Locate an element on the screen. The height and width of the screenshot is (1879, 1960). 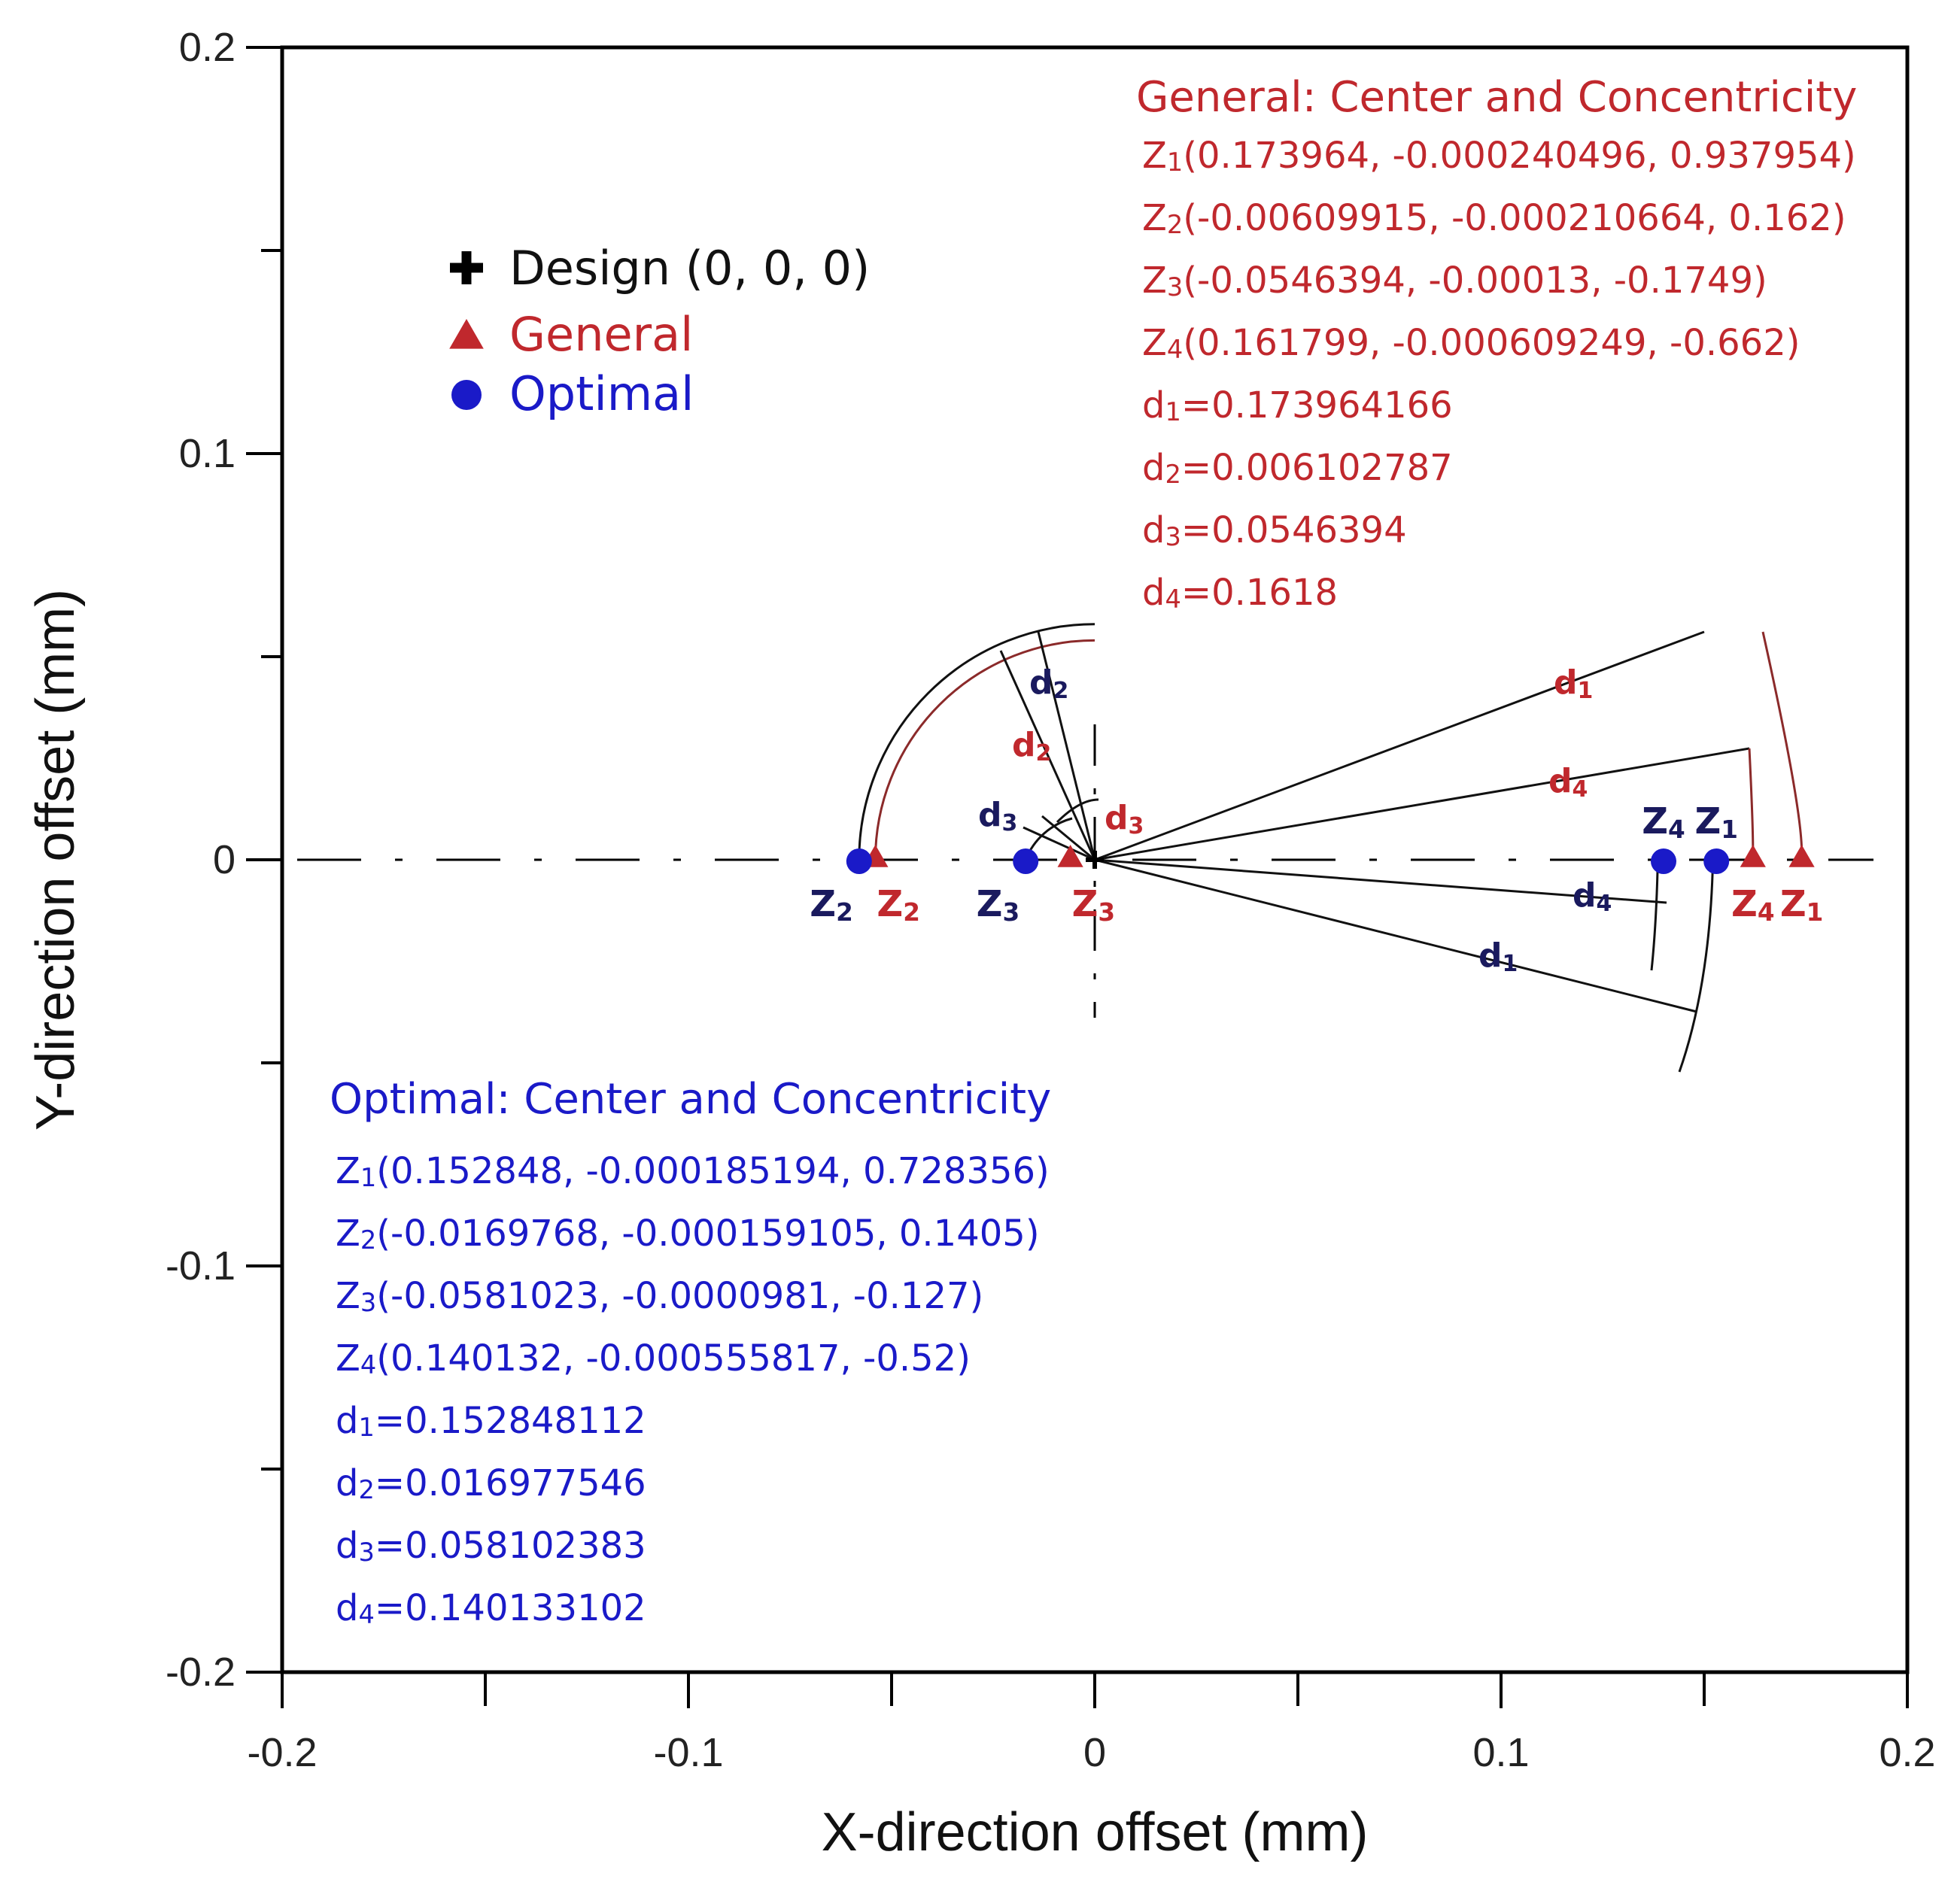
y-tick-label: -0.2 is located at coordinates (201, 1673).